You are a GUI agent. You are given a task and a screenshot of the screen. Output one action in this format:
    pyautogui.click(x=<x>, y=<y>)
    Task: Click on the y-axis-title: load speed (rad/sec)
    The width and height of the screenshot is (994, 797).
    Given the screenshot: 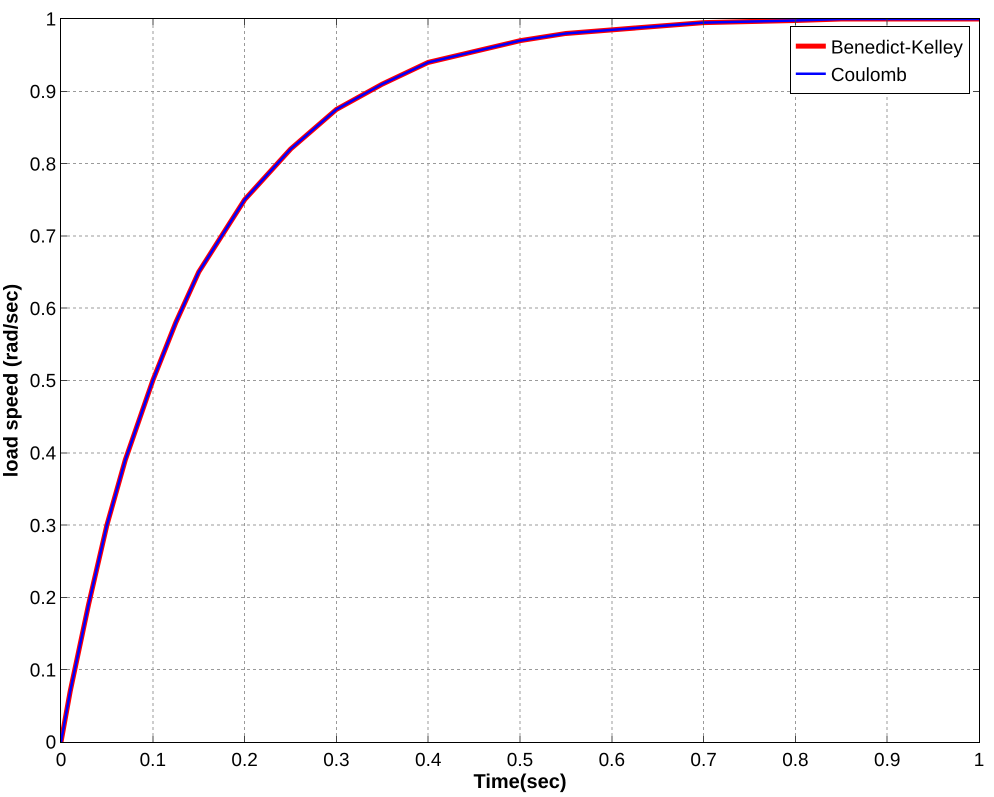 What is the action you would take?
    pyautogui.click(x=11, y=381)
    